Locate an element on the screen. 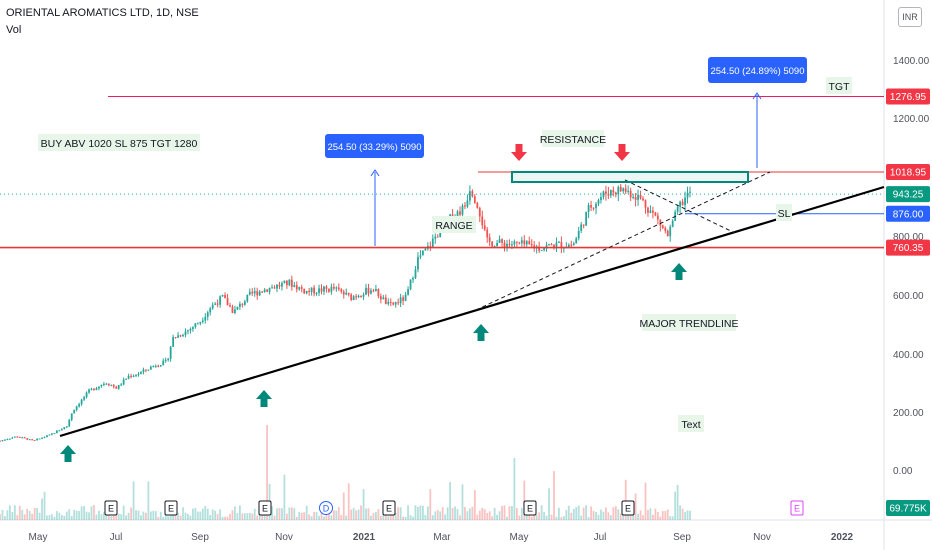  price-badge-label-TGT: 1276.95 is located at coordinates (908, 97).